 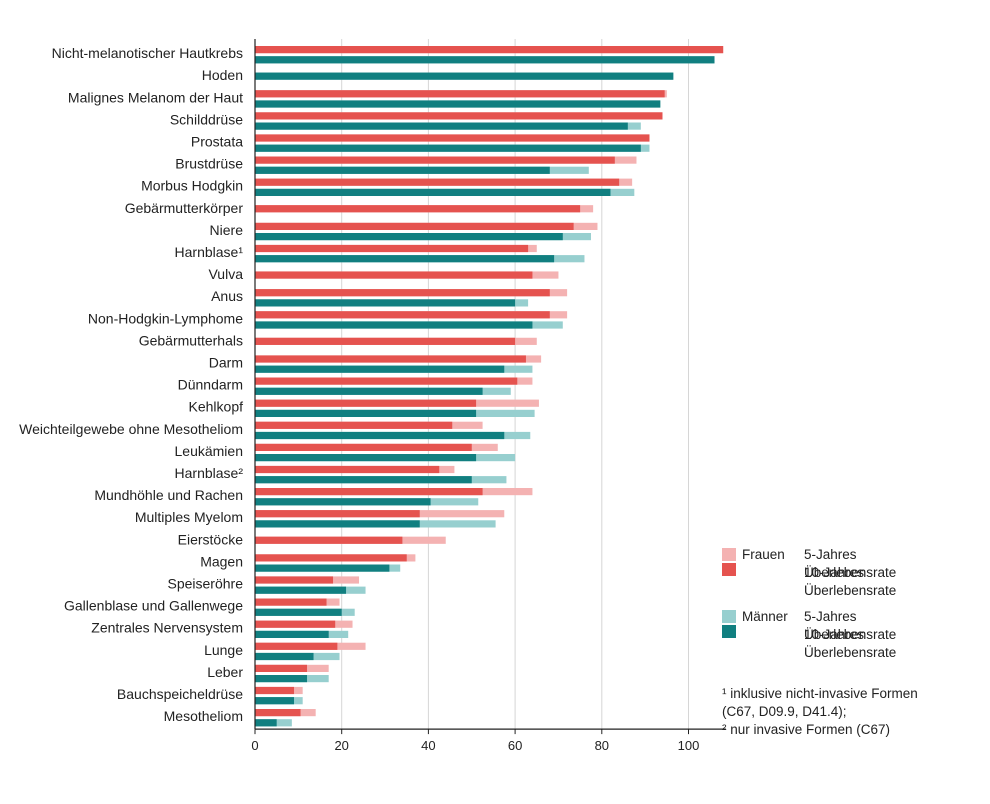 What do you see at coordinates (850, 625) in the screenshot?
I see `legend-label-maenner-5: 5-Jahres Überlebensrate` at bounding box center [850, 625].